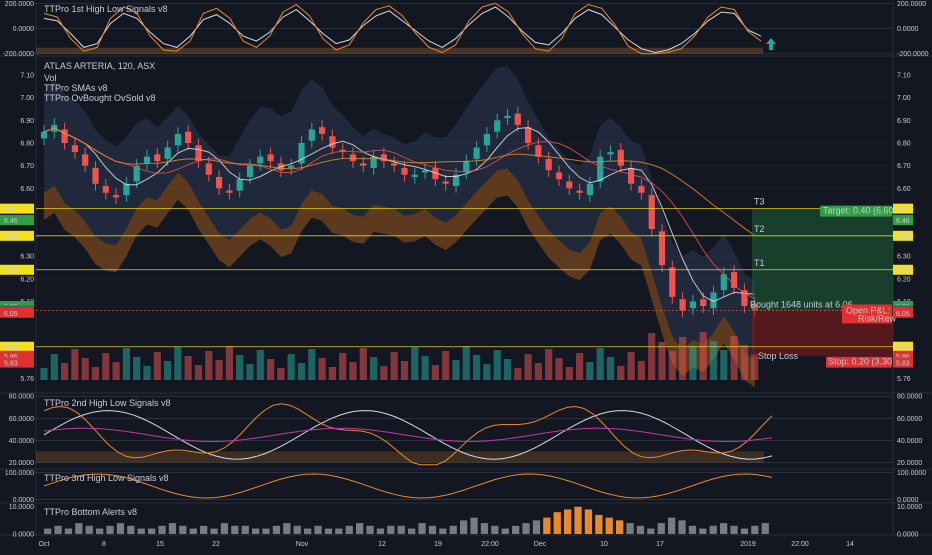  I want to click on target-box, so click(856, 211).